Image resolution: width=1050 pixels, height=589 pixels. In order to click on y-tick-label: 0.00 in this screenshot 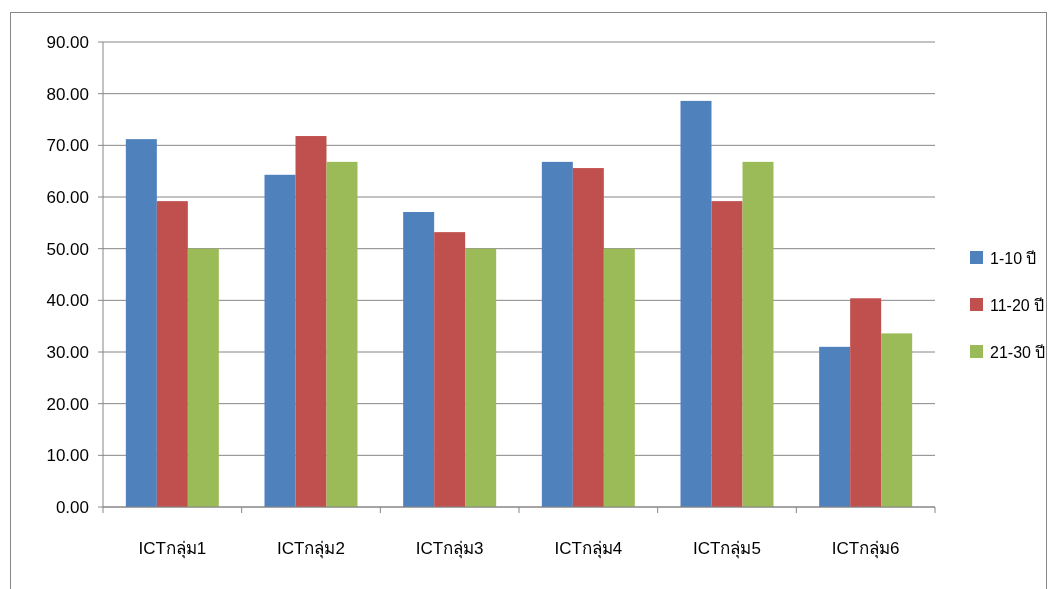, I will do `click(72, 507)`.